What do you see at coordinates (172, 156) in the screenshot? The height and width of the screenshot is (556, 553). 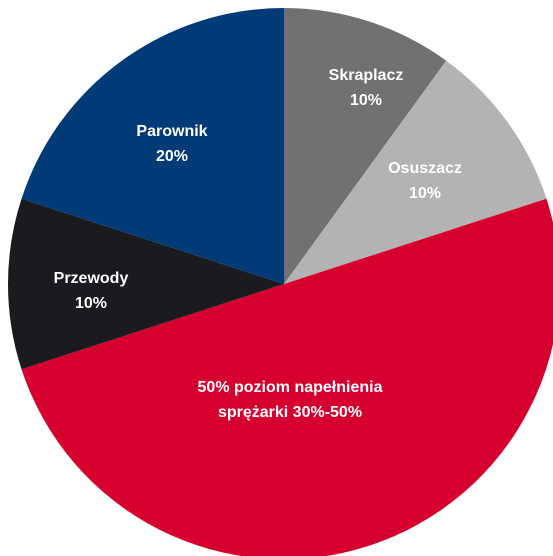 I see `pie-slice-label-4-line-1: 20%` at bounding box center [172, 156].